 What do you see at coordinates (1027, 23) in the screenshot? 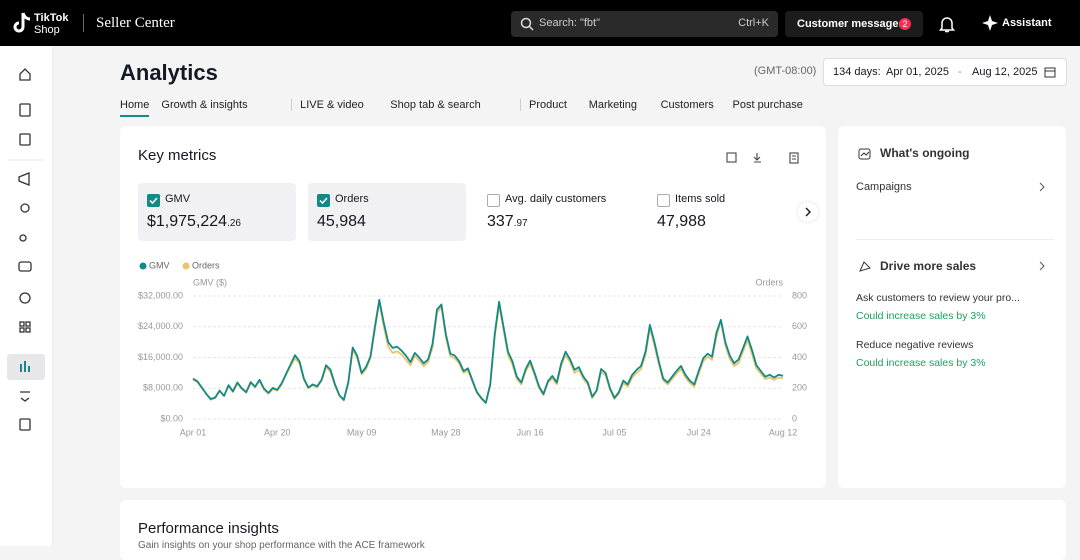
I see `assistant-label: Assistant` at bounding box center [1027, 23].